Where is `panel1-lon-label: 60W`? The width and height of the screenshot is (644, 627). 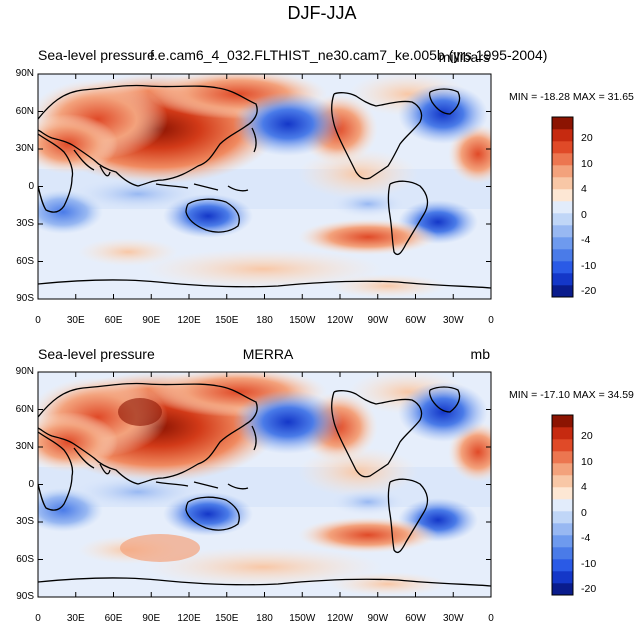
panel1-lon-label: 60W is located at coordinates (415, 320).